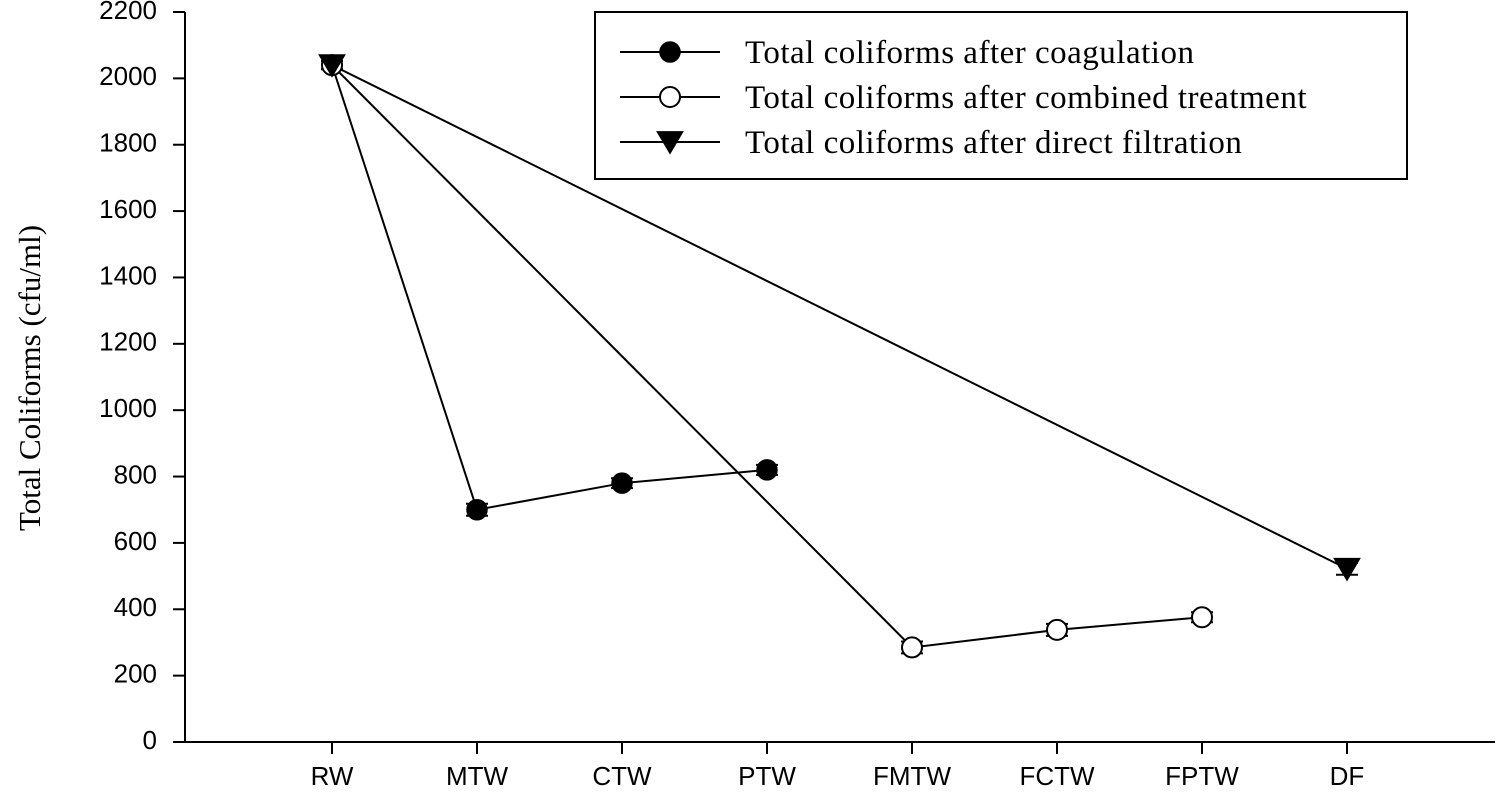 The width and height of the screenshot is (1500, 800). I want to click on x-tick-label: CTW, so click(622, 776).